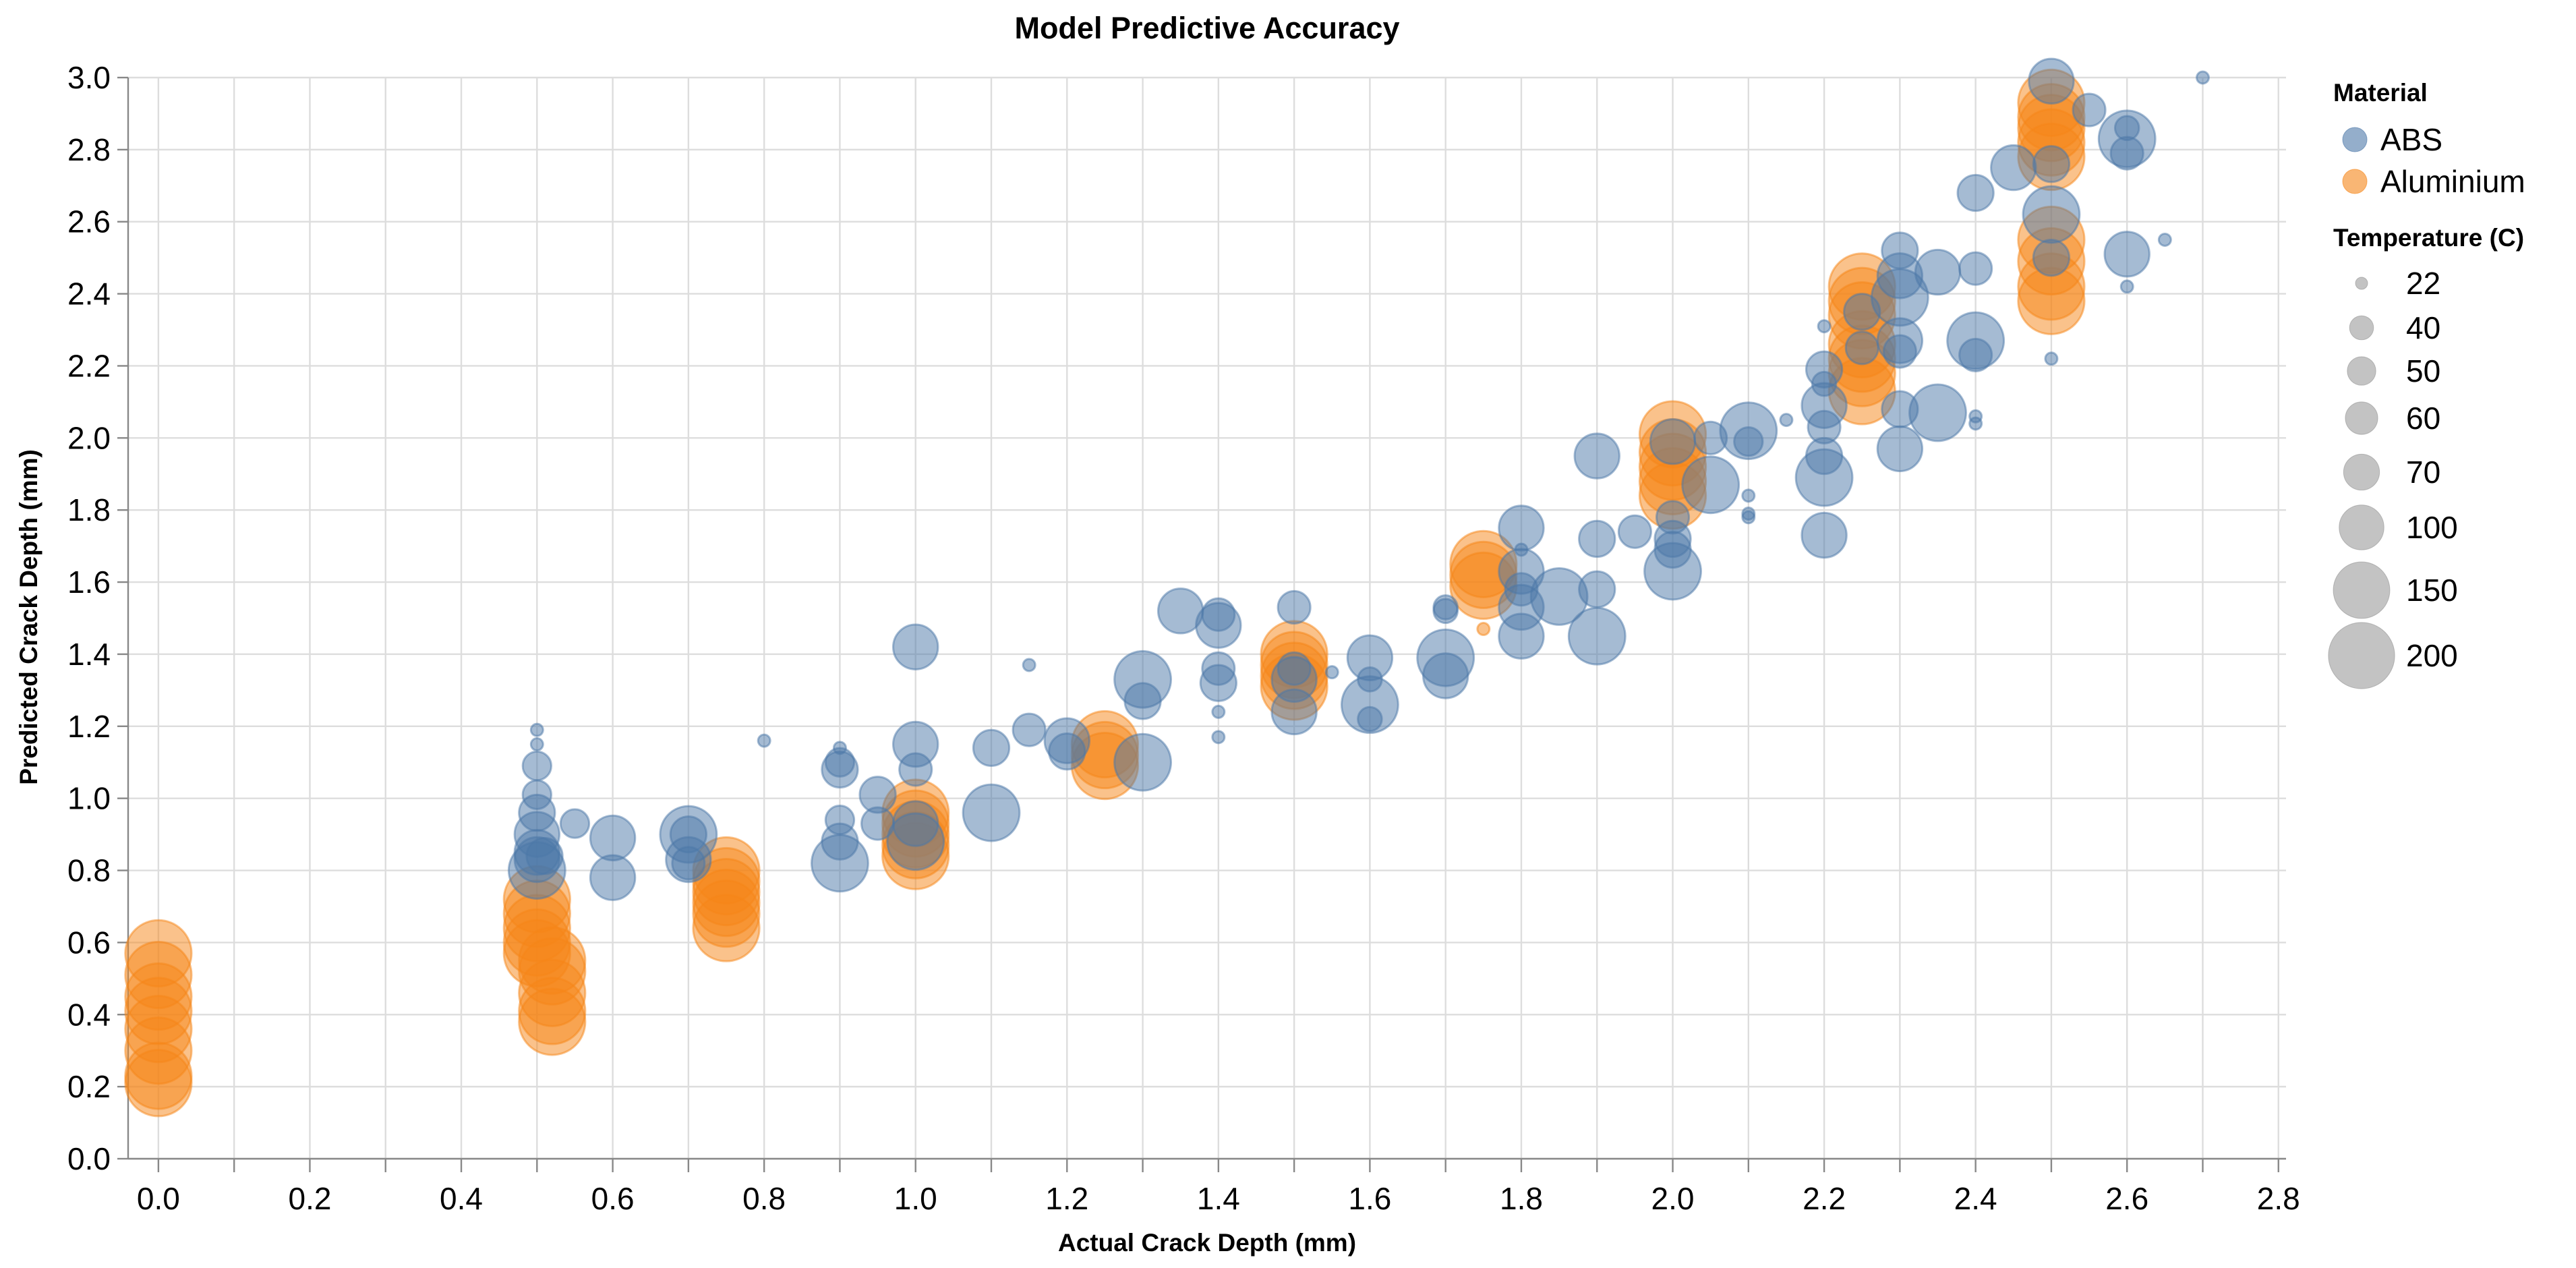  Describe the element at coordinates (1206, 28) in the screenshot. I see `chart-title: Model Predictive Accuracy` at that location.